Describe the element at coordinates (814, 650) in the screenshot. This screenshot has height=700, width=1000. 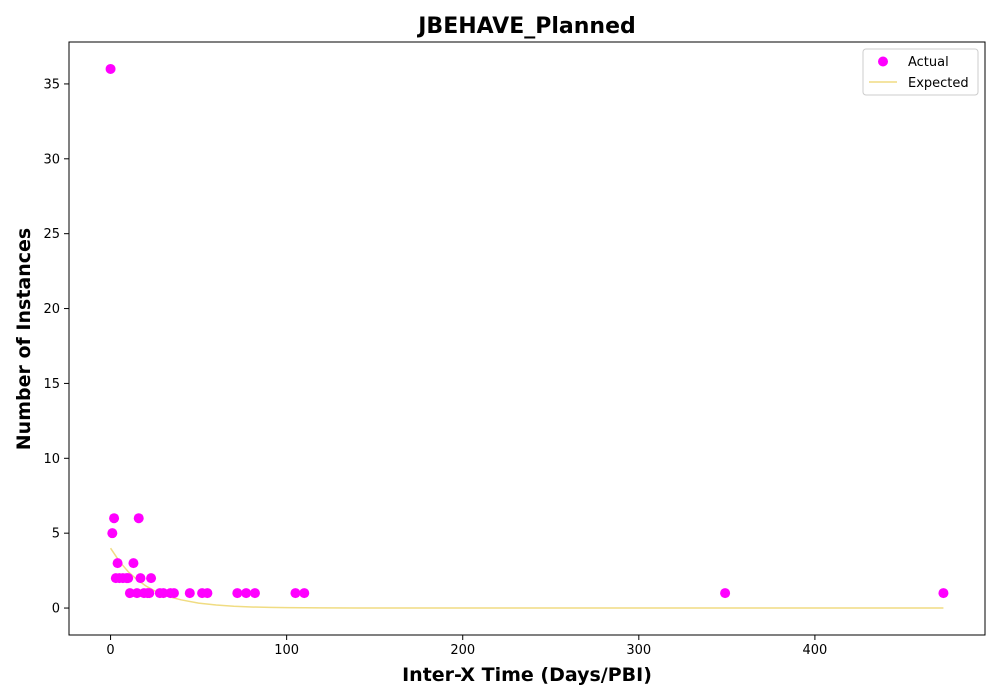
I see `x-tick-label: 400` at that location.